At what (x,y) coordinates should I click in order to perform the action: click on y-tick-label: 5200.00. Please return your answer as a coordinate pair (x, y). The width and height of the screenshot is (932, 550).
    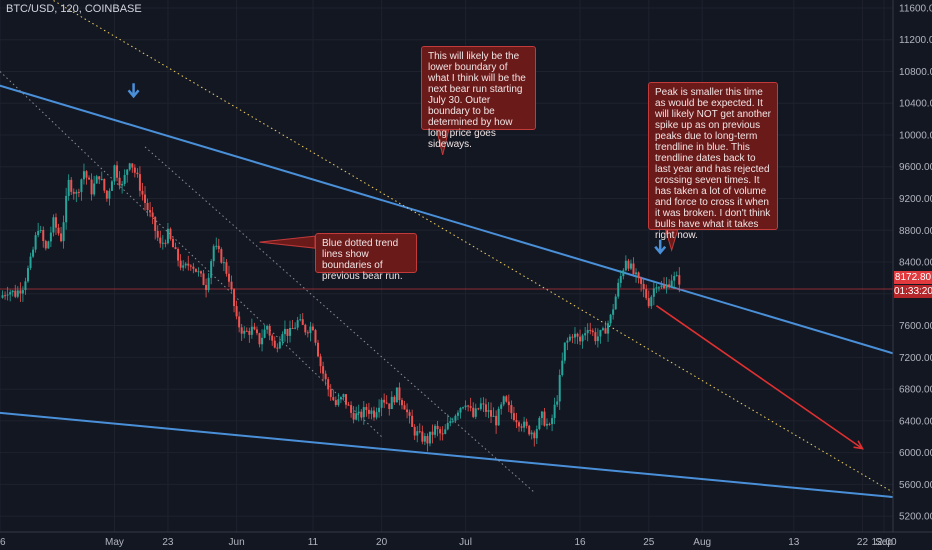
    Looking at the image, I should click on (915, 517).